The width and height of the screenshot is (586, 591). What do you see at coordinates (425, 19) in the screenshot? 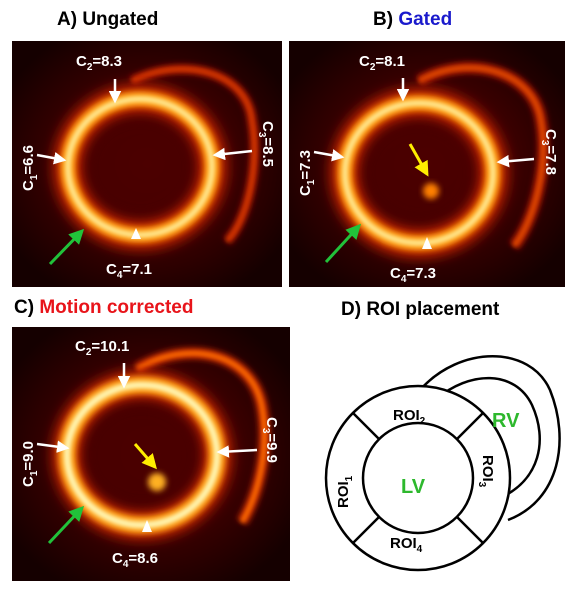
I see `panel-b-title-main: Gated` at bounding box center [425, 19].